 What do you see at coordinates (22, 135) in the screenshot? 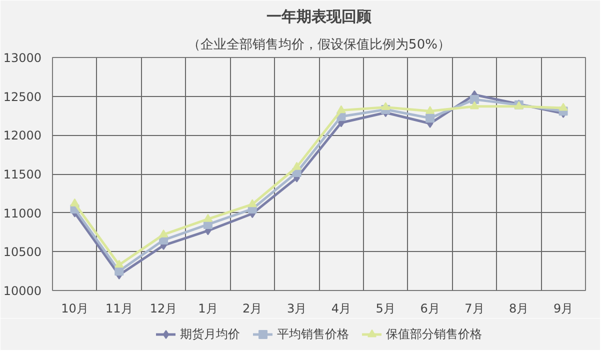
I see `y-tick-label: 12000` at bounding box center [22, 135].